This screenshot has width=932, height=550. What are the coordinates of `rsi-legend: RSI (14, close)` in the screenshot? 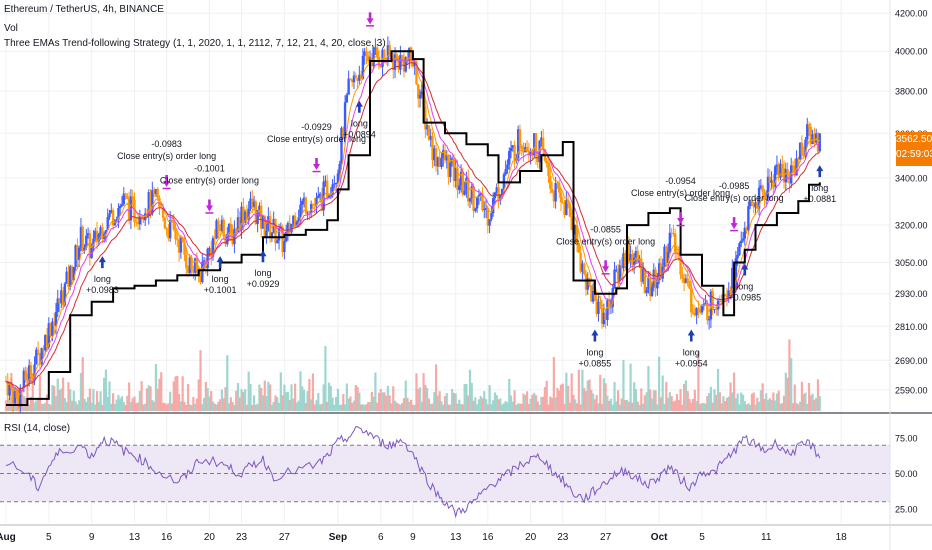 It's located at (37, 428).